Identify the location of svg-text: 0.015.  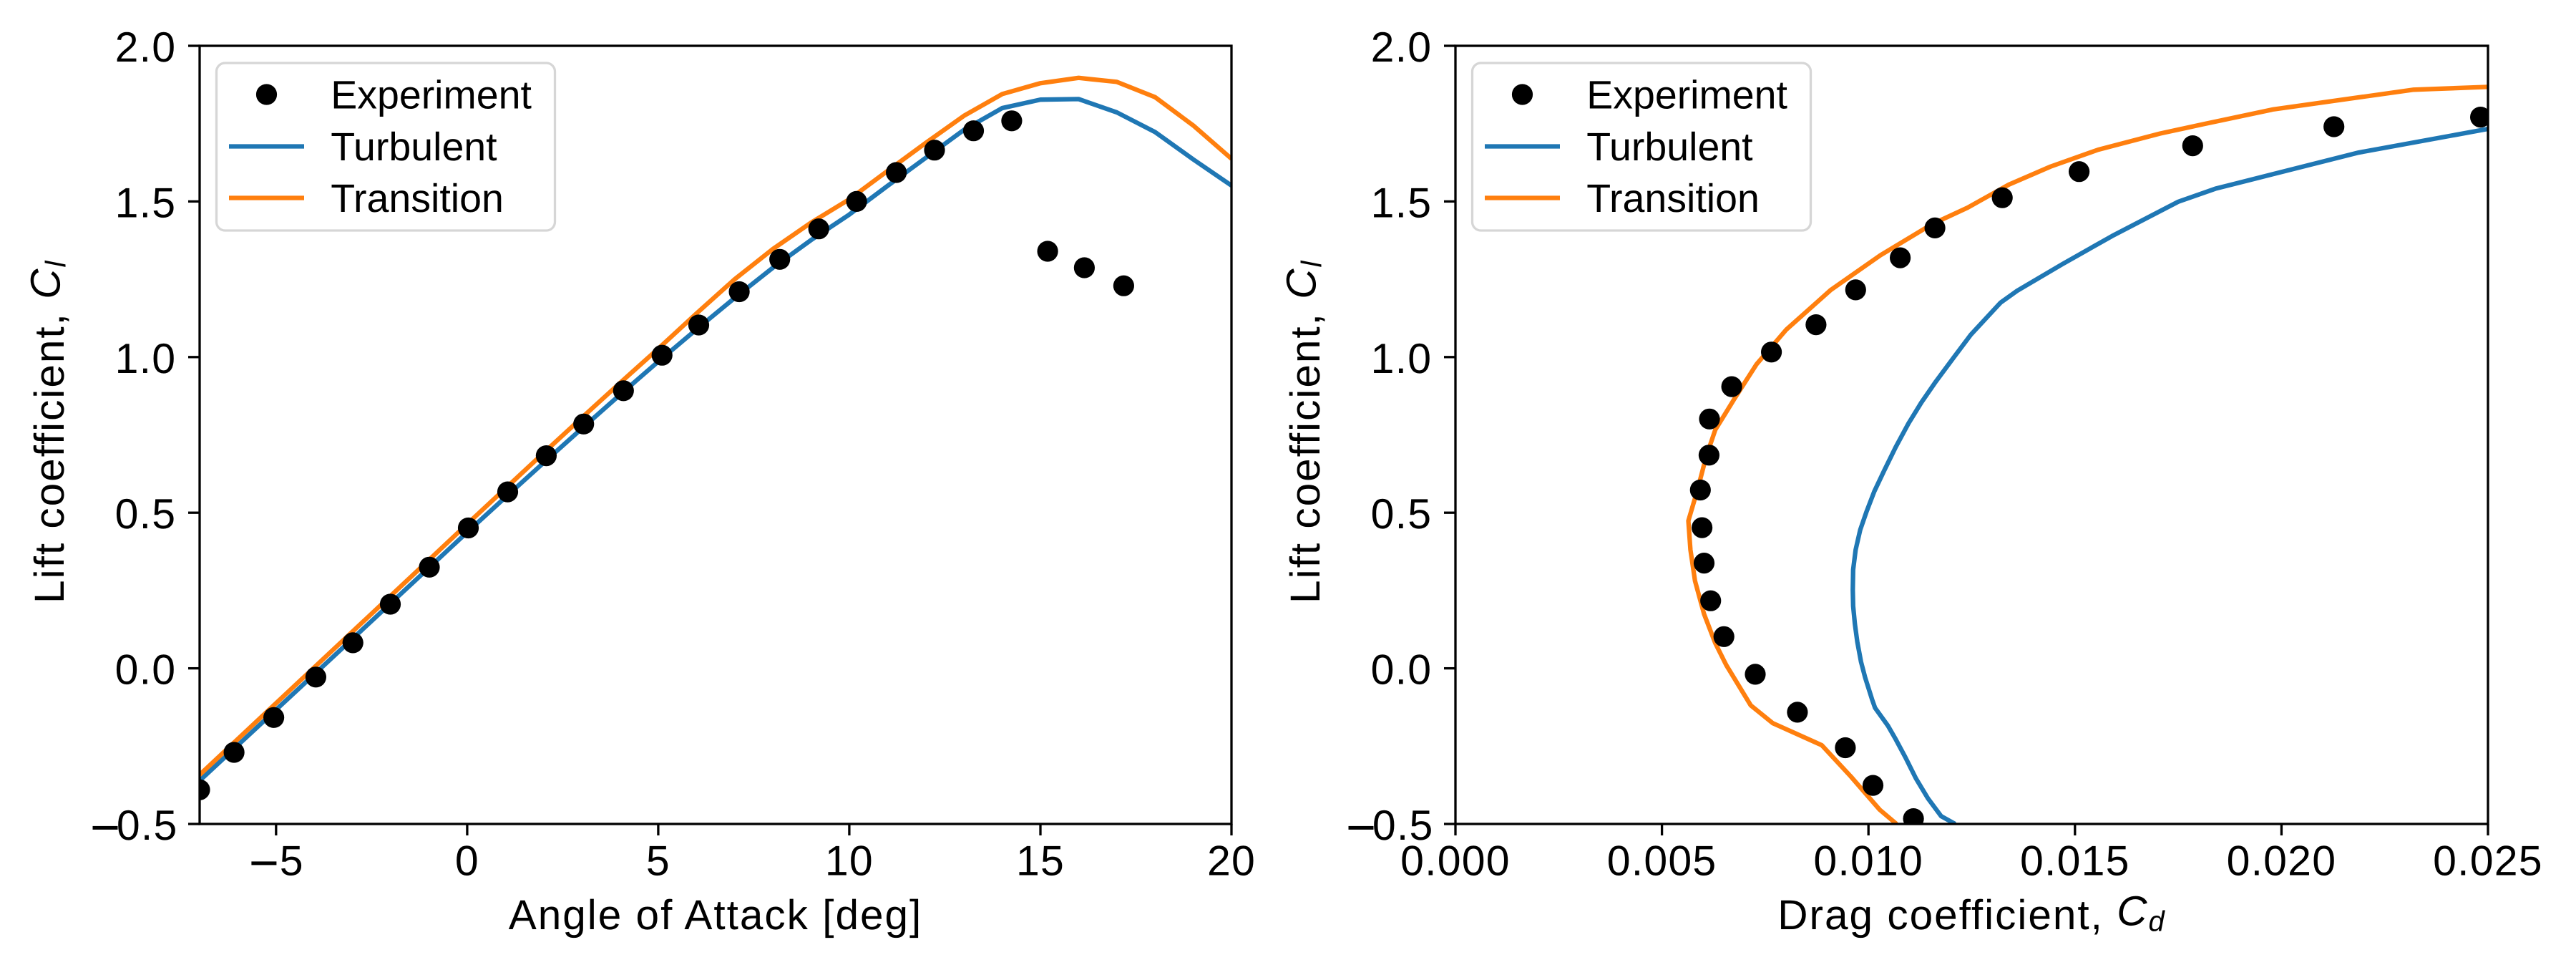
(2075, 861).